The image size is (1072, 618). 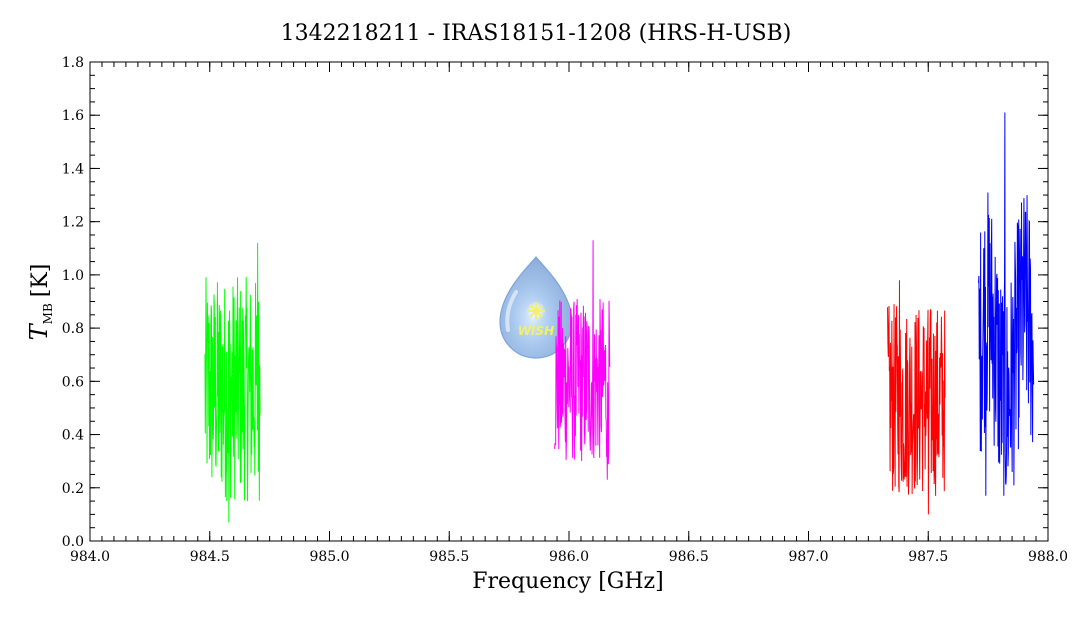 I want to click on y-tick-label: 0.0, so click(x=73, y=542).